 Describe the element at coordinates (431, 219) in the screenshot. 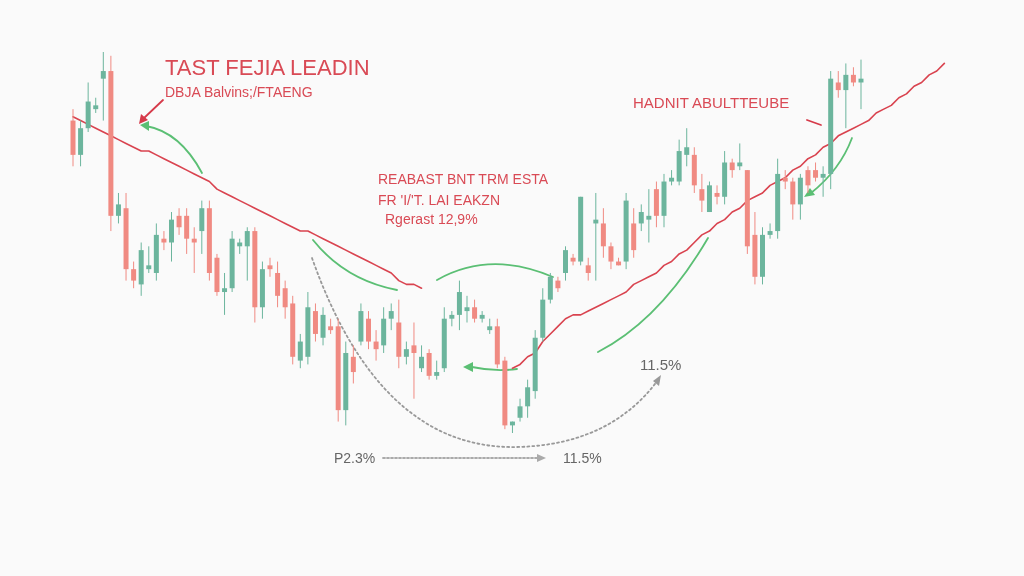

I see `annotation: Rgerast 12,9%` at that location.